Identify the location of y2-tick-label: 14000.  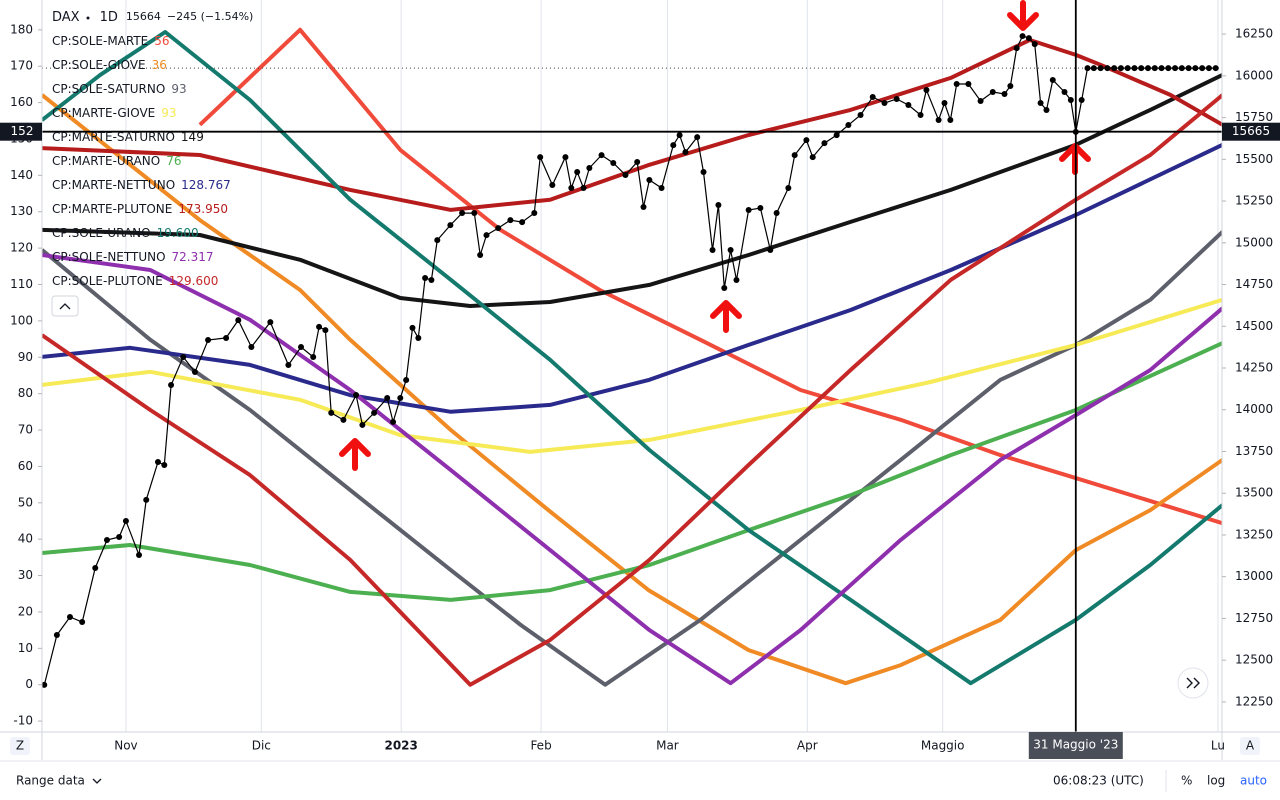
(1254, 409).